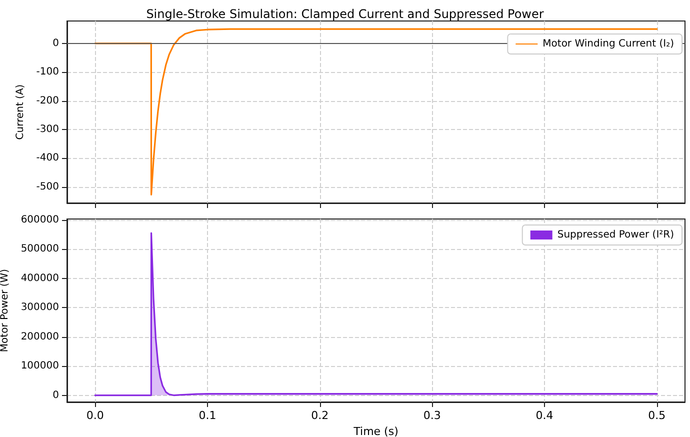 The width and height of the screenshot is (690, 437). I want to click on y-tick-label: 300000, so click(39, 308).